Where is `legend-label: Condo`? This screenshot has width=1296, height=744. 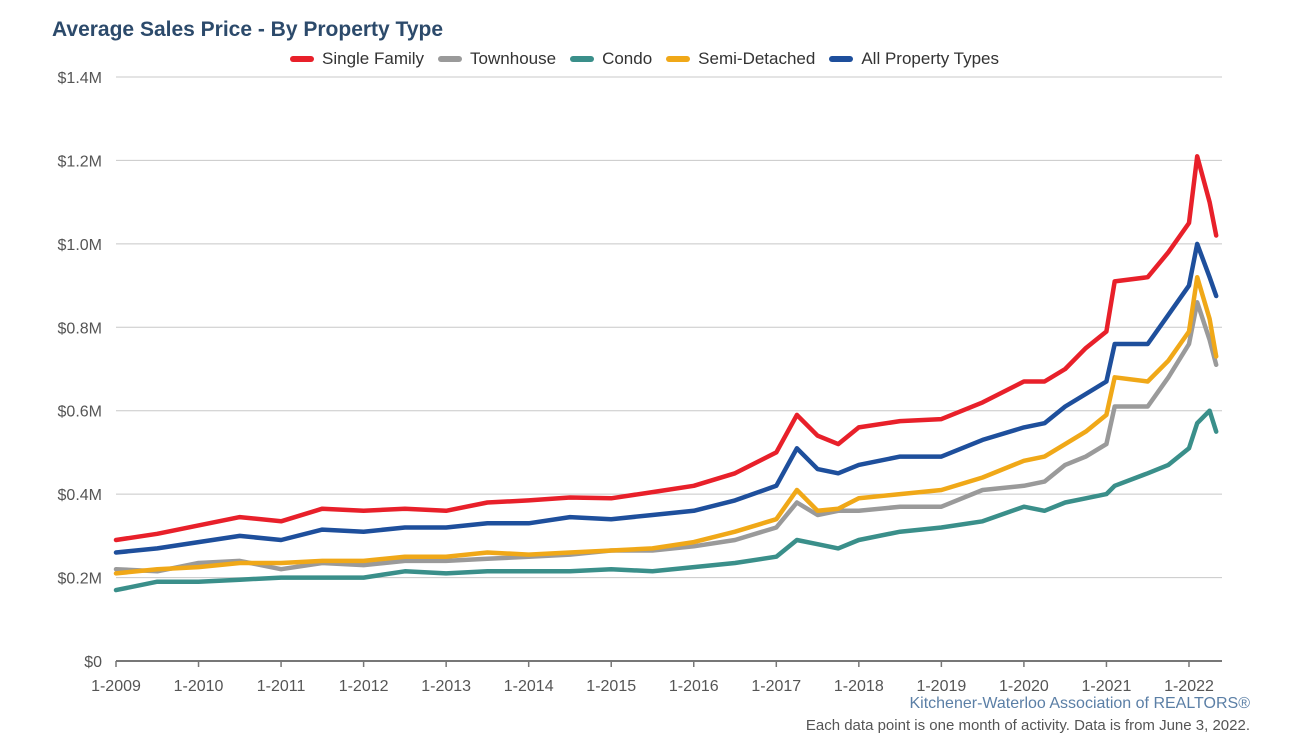 legend-label: Condo is located at coordinates (627, 58).